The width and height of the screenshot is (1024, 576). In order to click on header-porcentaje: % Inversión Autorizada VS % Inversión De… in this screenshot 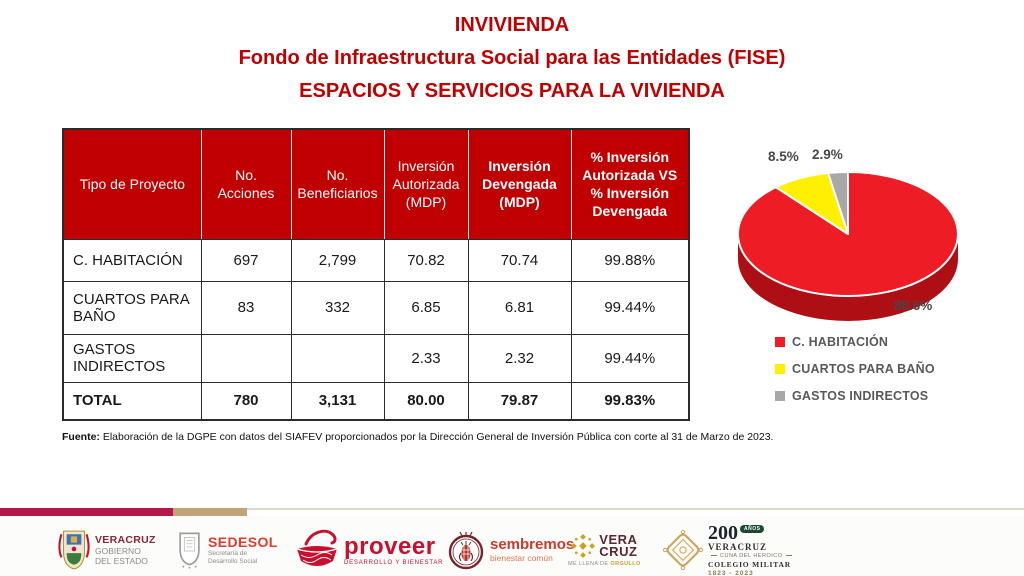, I will do `click(630, 184)`.